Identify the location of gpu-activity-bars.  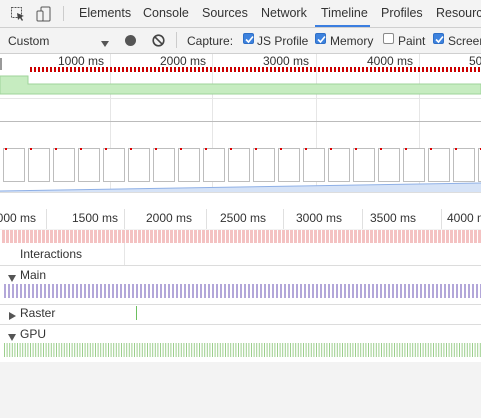
(242, 350).